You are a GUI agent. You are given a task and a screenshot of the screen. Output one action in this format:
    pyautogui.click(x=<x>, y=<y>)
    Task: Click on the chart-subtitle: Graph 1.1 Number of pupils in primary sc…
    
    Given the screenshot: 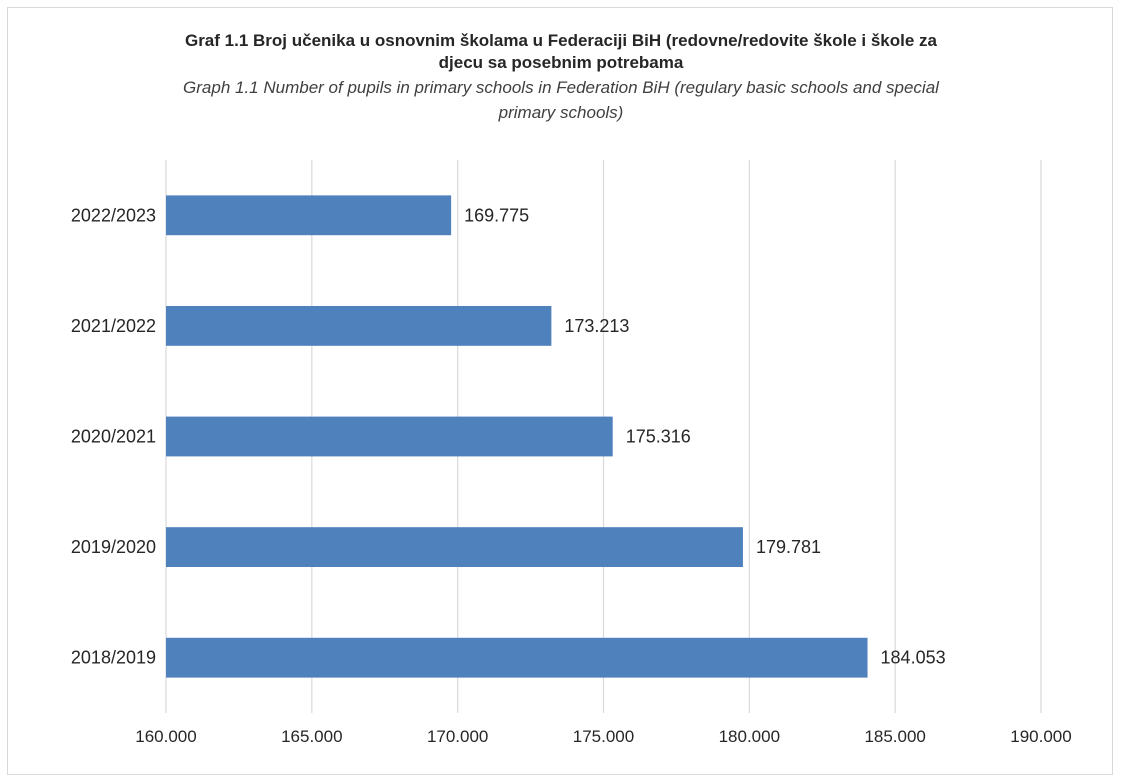 What is the action you would take?
    pyautogui.click(x=561, y=100)
    